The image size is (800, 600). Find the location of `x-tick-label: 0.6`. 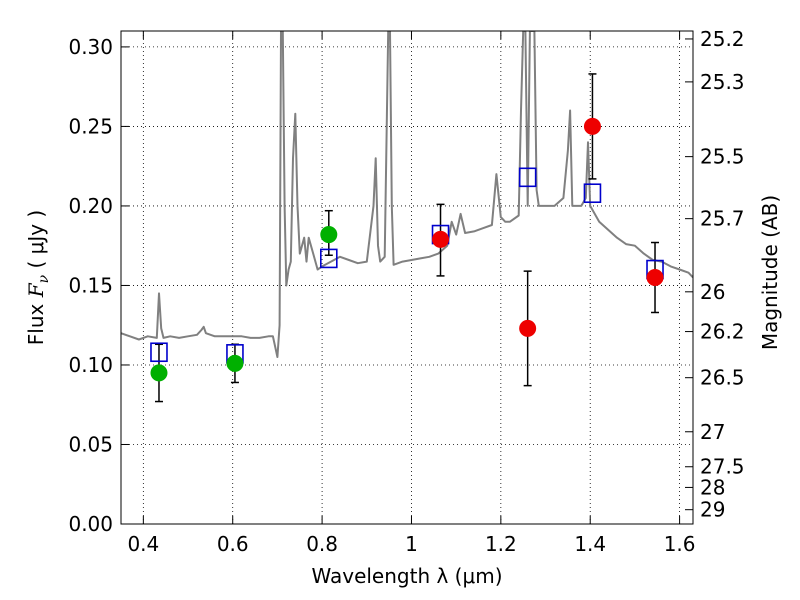

x-tick-label: 0.6 is located at coordinates (233, 544).